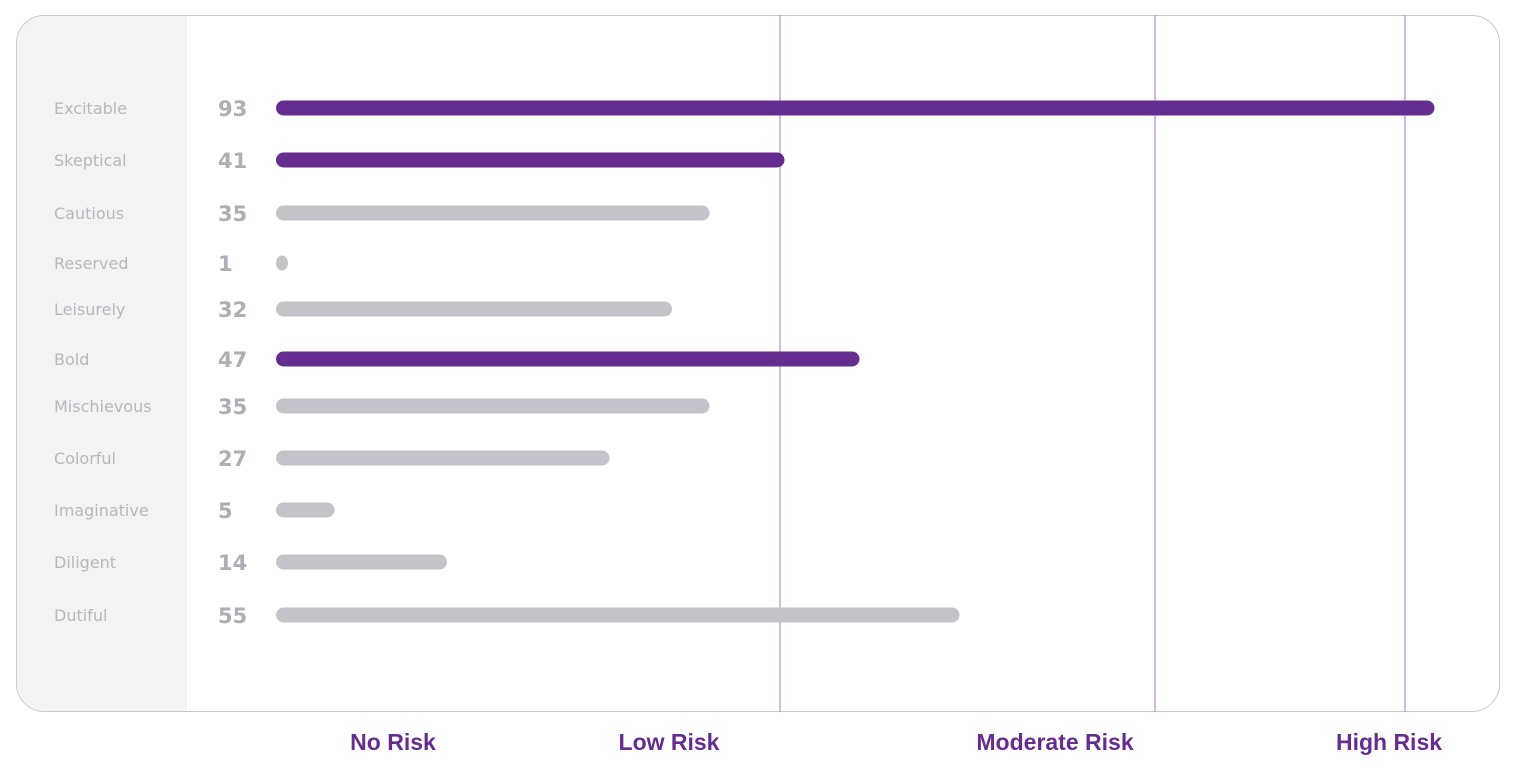 The height and width of the screenshot is (770, 1529). Describe the element at coordinates (90, 108) in the screenshot. I see `category-label-excitable: Excitable` at that location.